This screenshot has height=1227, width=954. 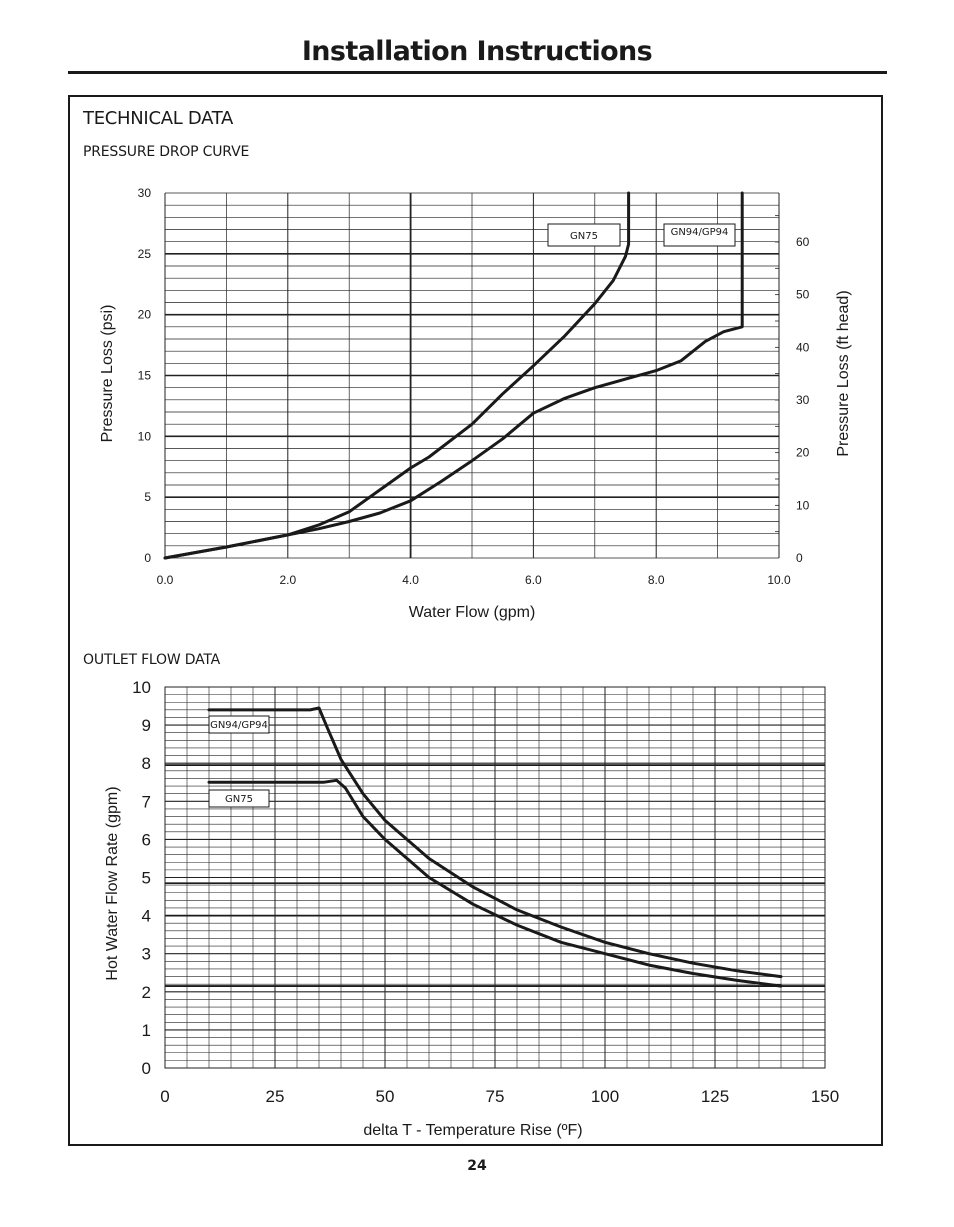 What do you see at coordinates (275, 1096) in the screenshot?
I see `x-tick-label: 25` at bounding box center [275, 1096].